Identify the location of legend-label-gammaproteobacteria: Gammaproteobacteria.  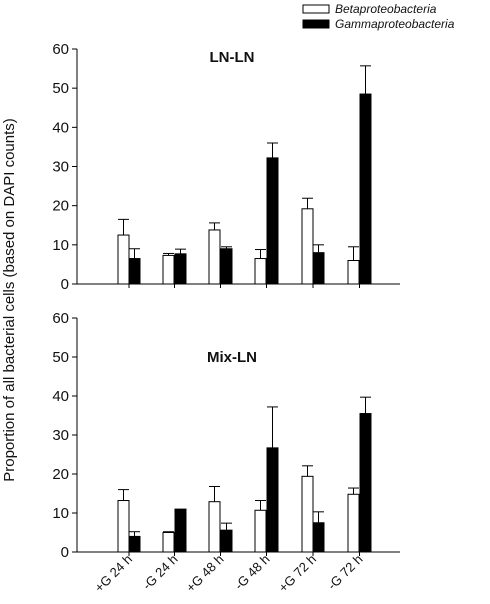
(395, 24).